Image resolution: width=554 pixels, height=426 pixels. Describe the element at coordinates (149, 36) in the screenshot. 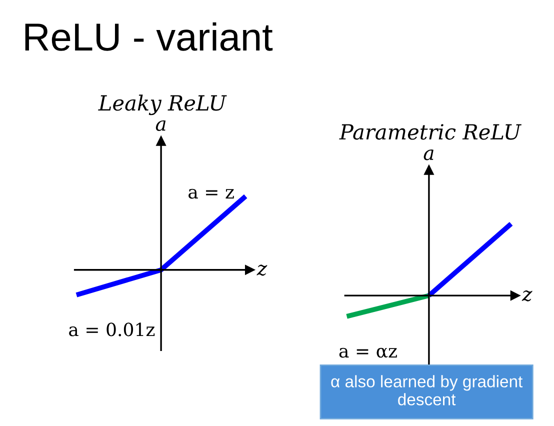

I see `text: ReLU - variant` at that location.